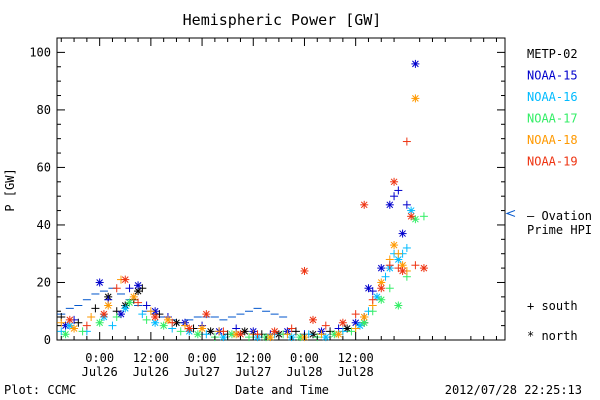  What do you see at coordinates (47, 340) in the screenshot?
I see `y-tick-label: 0` at bounding box center [47, 340].